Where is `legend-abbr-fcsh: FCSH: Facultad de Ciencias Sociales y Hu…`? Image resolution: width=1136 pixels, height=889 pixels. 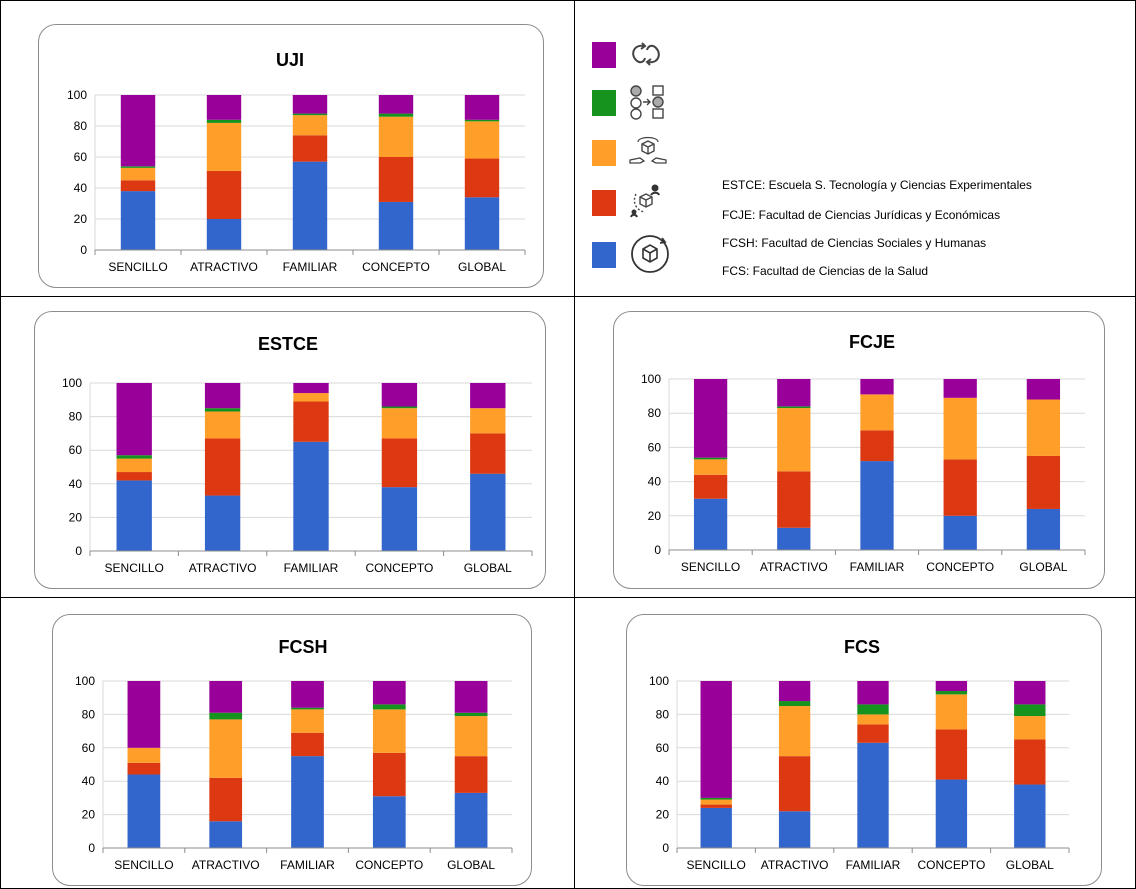
legend-abbr-fcsh: FCSH: Facultad de Ciencias Sociales y Hu… is located at coordinates (854, 243).